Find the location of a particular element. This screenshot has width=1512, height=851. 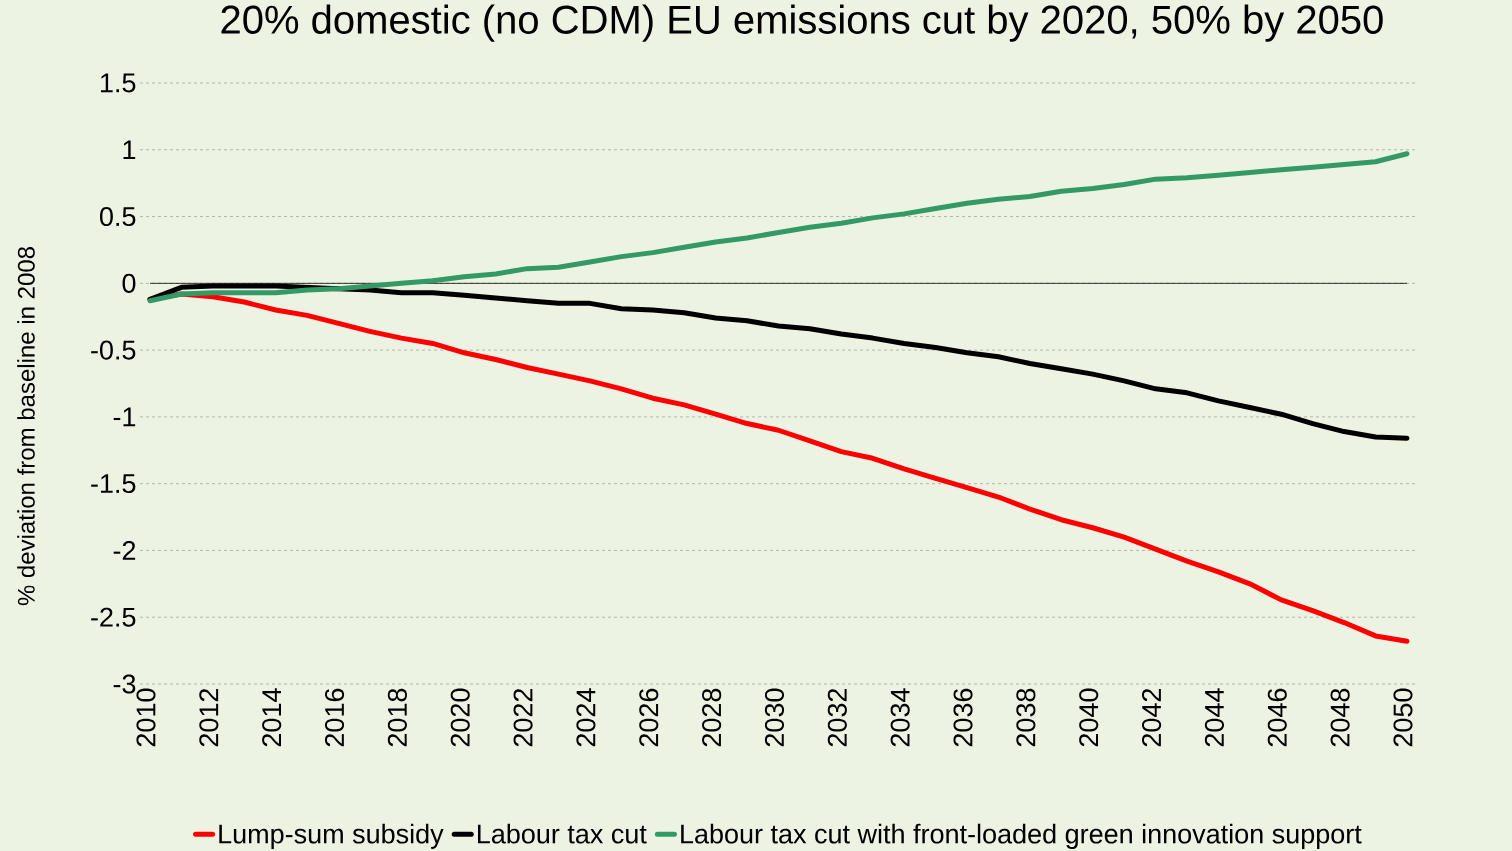

x-tick-label: 2016 is located at coordinates (334, 717).